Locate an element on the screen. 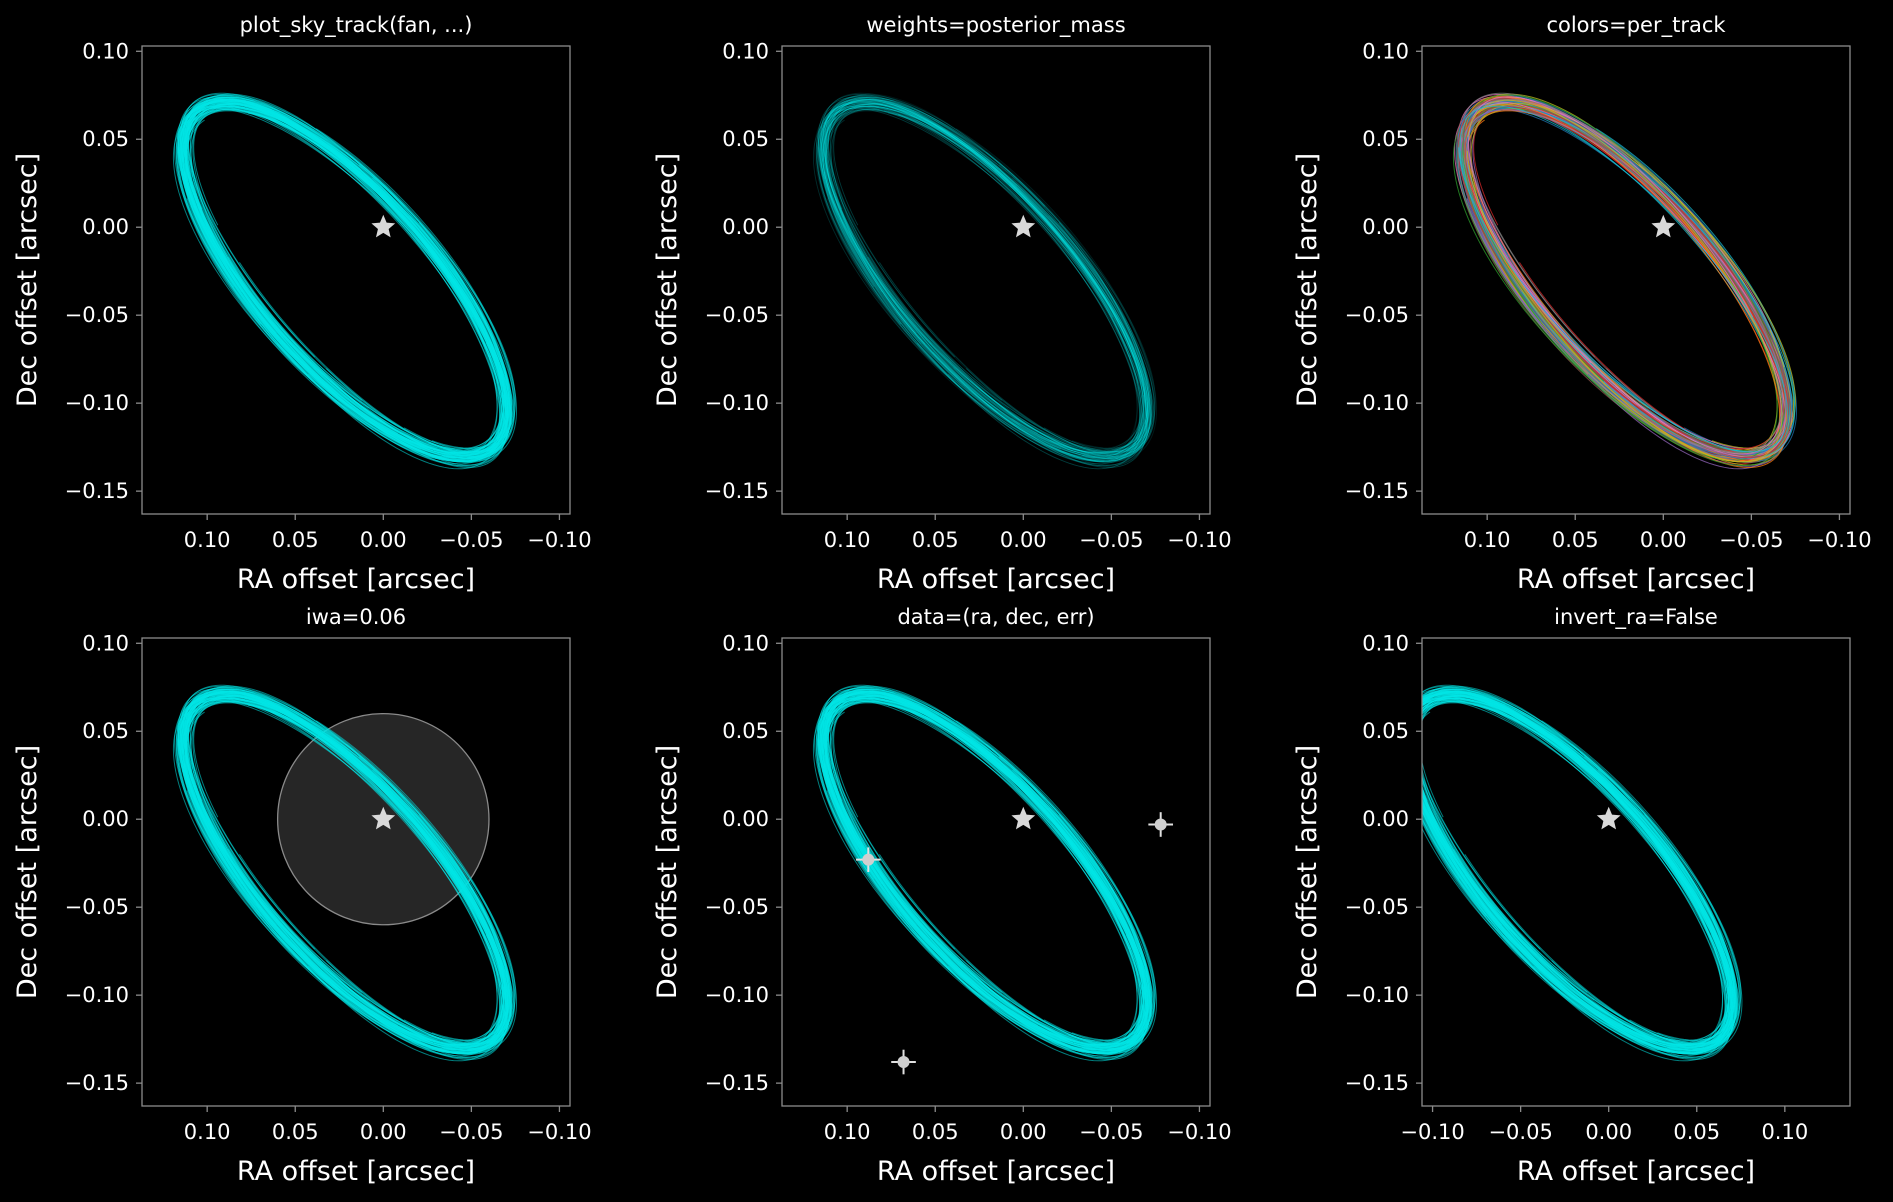 This screenshot has width=1893, height=1202. subplot-title: iwa=0.06 is located at coordinates (356, 617).